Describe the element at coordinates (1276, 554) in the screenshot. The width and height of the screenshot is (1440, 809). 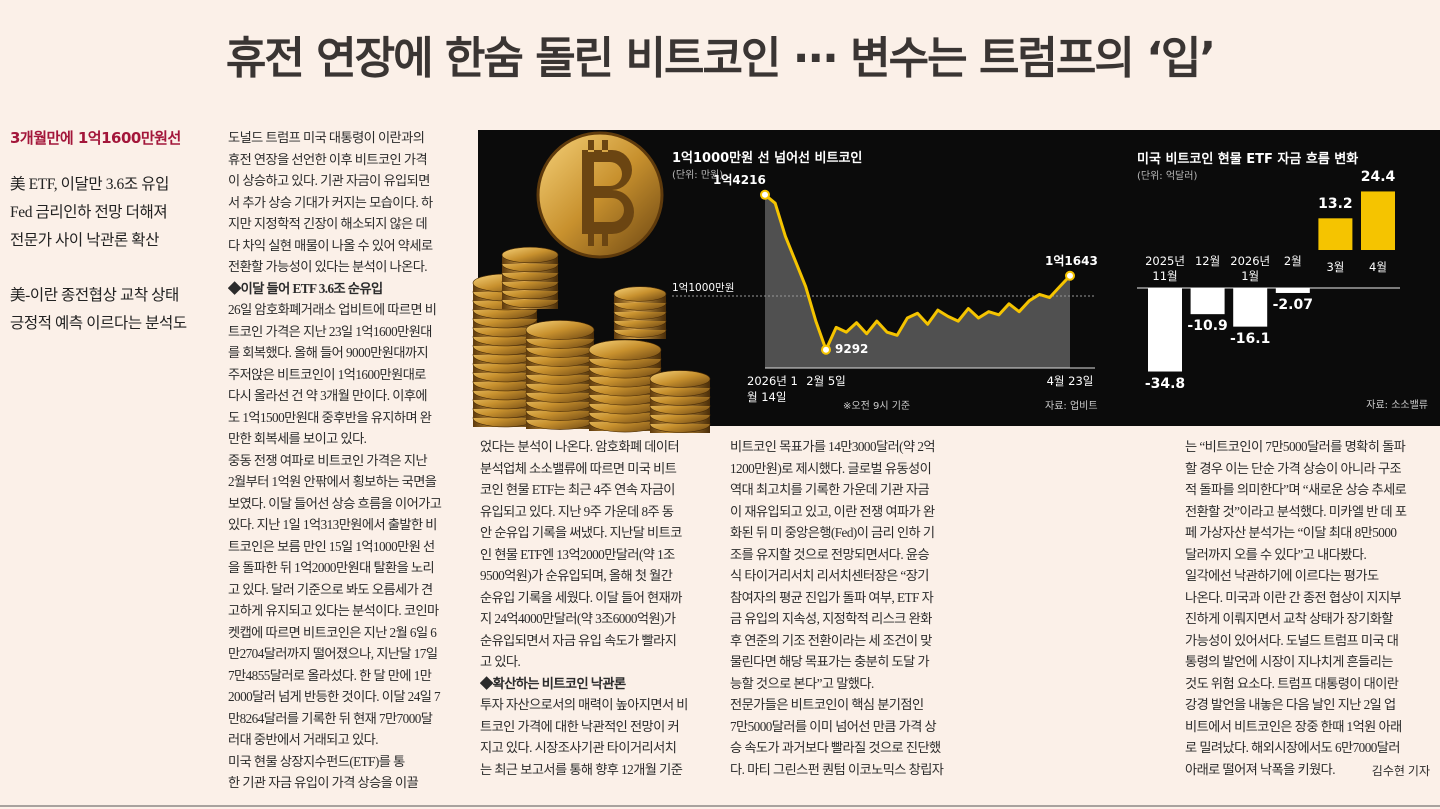
I see `text-line: 달러까지 오를 수 있다”고 내다봤다.` at that location.